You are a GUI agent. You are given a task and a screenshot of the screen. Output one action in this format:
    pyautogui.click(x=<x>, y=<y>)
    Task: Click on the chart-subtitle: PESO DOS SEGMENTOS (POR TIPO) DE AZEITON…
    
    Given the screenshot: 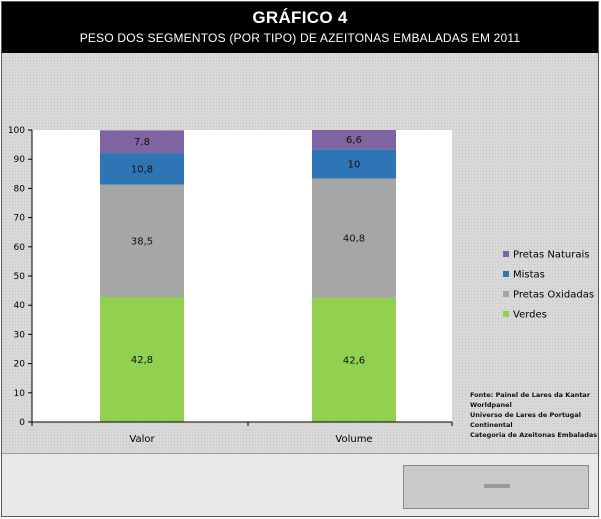 What is the action you would take?
    pyautogui.click(x=300, y=38)
    